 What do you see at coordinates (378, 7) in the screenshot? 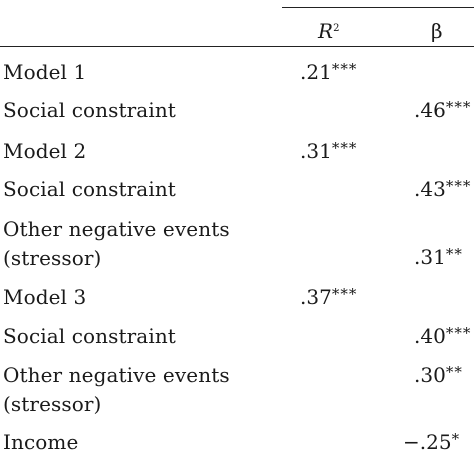
I see `top-rule` at bounding box center [378, 7].